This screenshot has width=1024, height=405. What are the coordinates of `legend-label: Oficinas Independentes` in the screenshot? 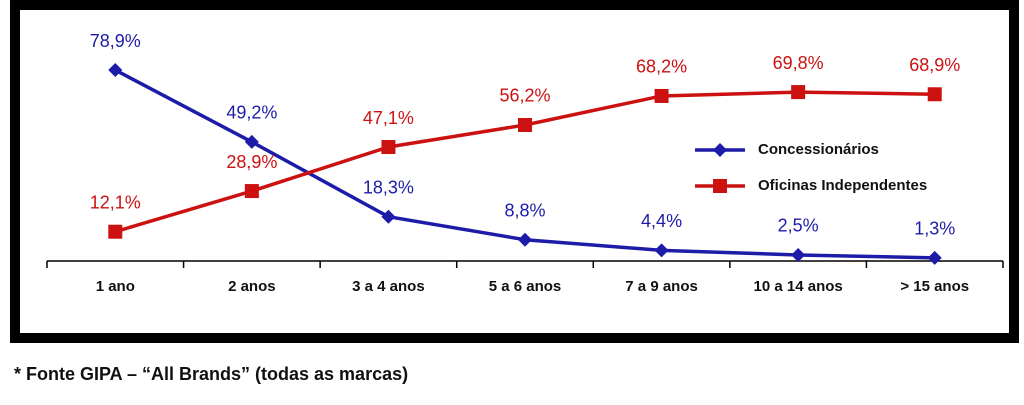 It's located at (842, 185).